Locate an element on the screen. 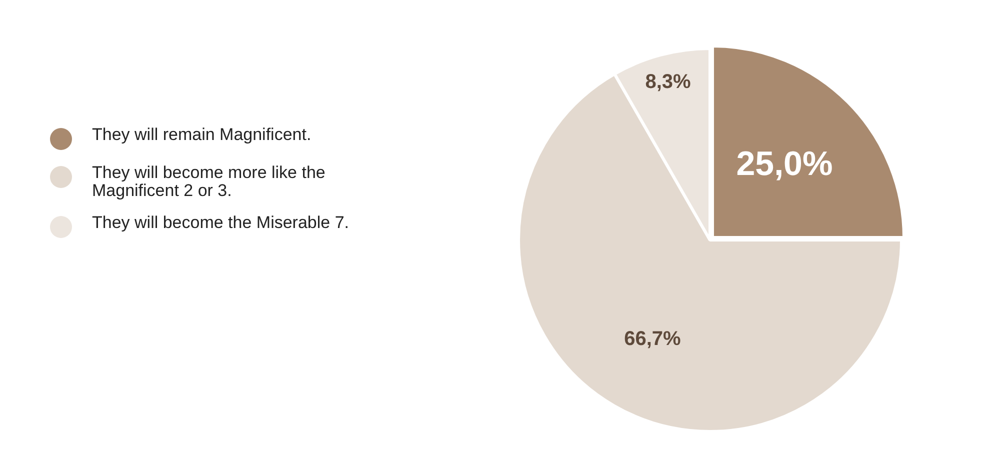  data-label: 66,7% is located at coordinates (653, 339).